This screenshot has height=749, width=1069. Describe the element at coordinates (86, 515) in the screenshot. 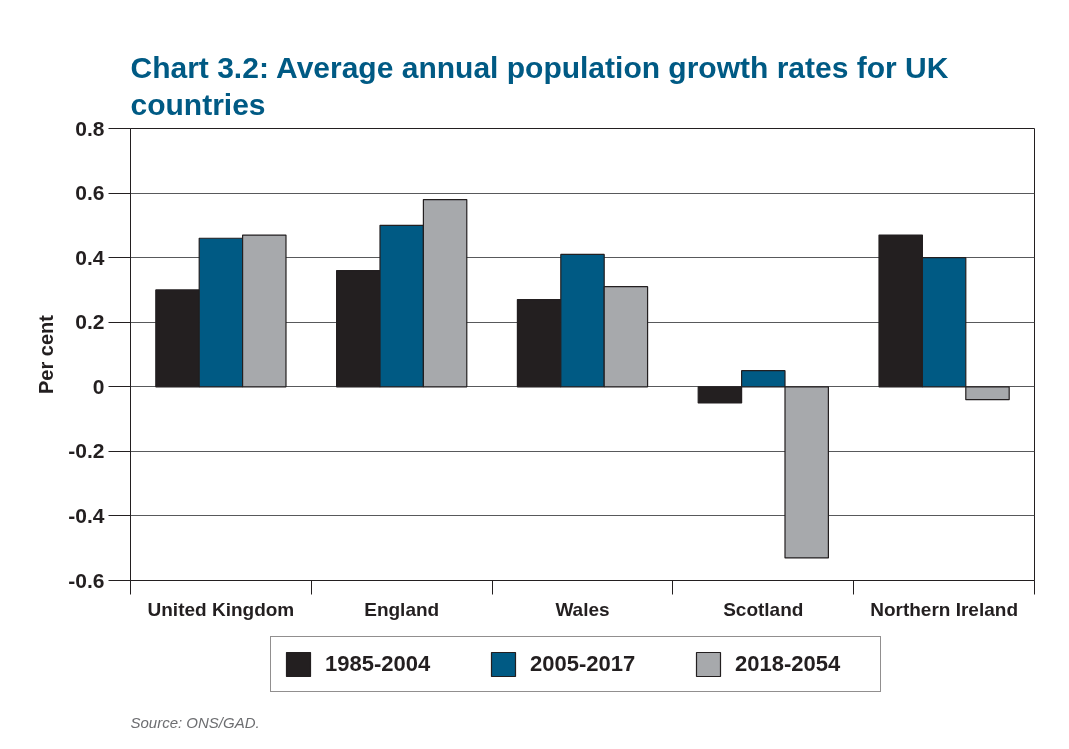

I see `y-tick-label: -0.4` at that location.